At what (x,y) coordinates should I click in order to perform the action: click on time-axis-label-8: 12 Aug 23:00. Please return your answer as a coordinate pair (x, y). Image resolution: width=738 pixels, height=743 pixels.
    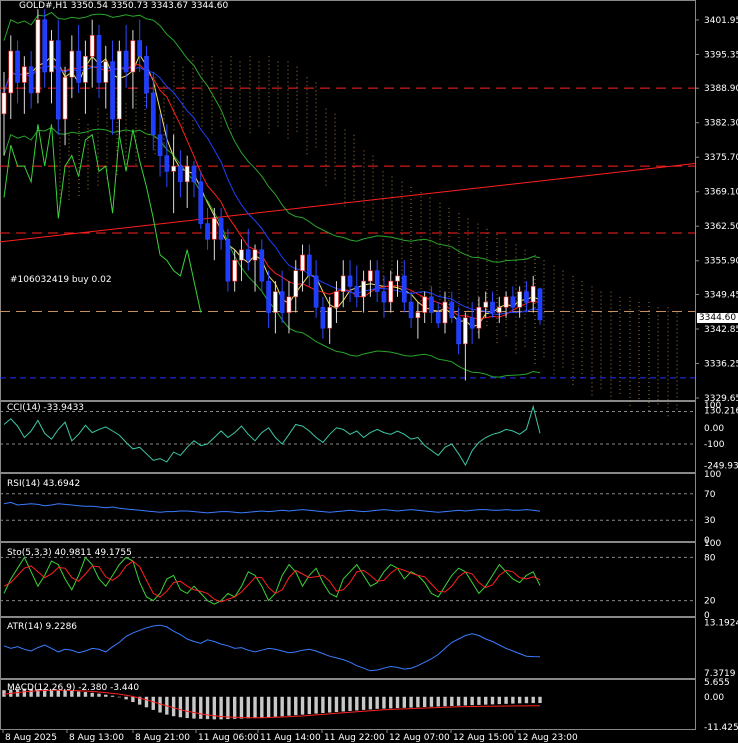
    Looking at the image, I should click on (547, 738).